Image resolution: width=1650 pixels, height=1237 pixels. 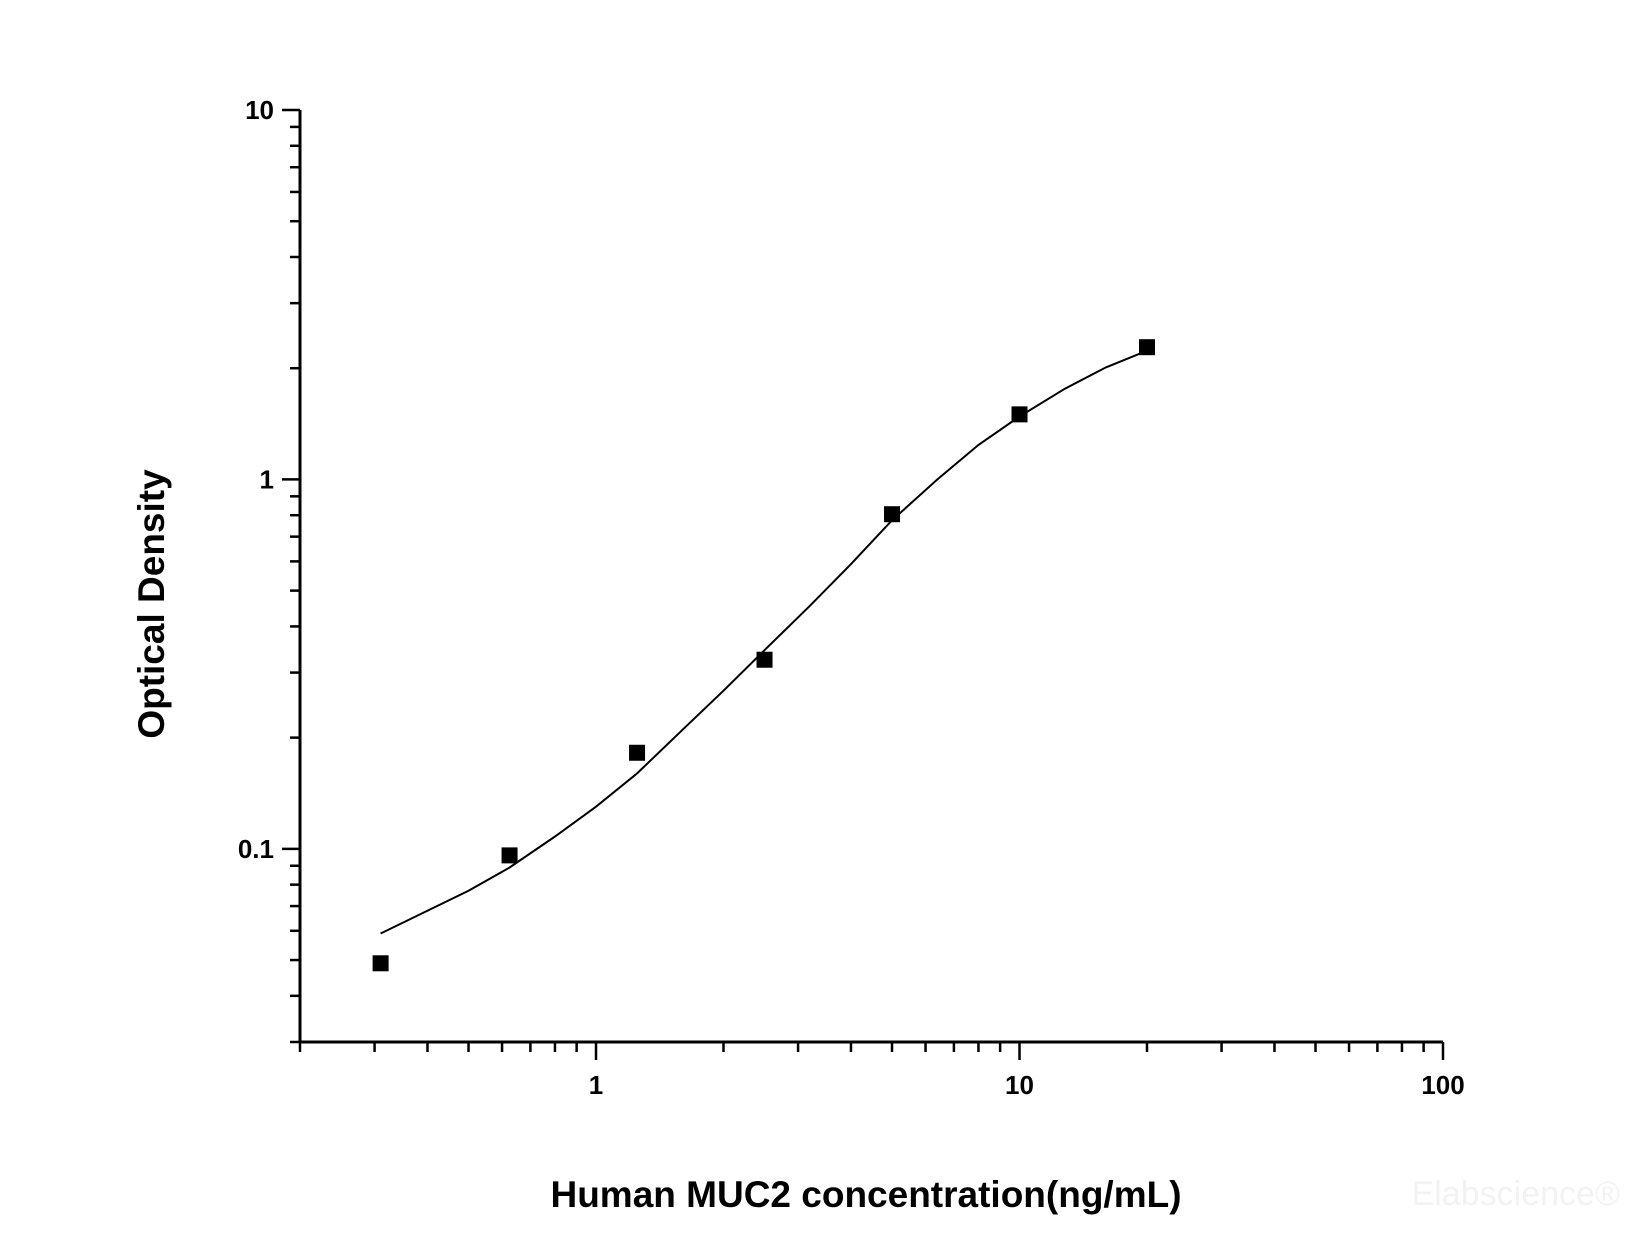 I want to click on y-axis-title: Optical Density, so click(x=151, y=604).